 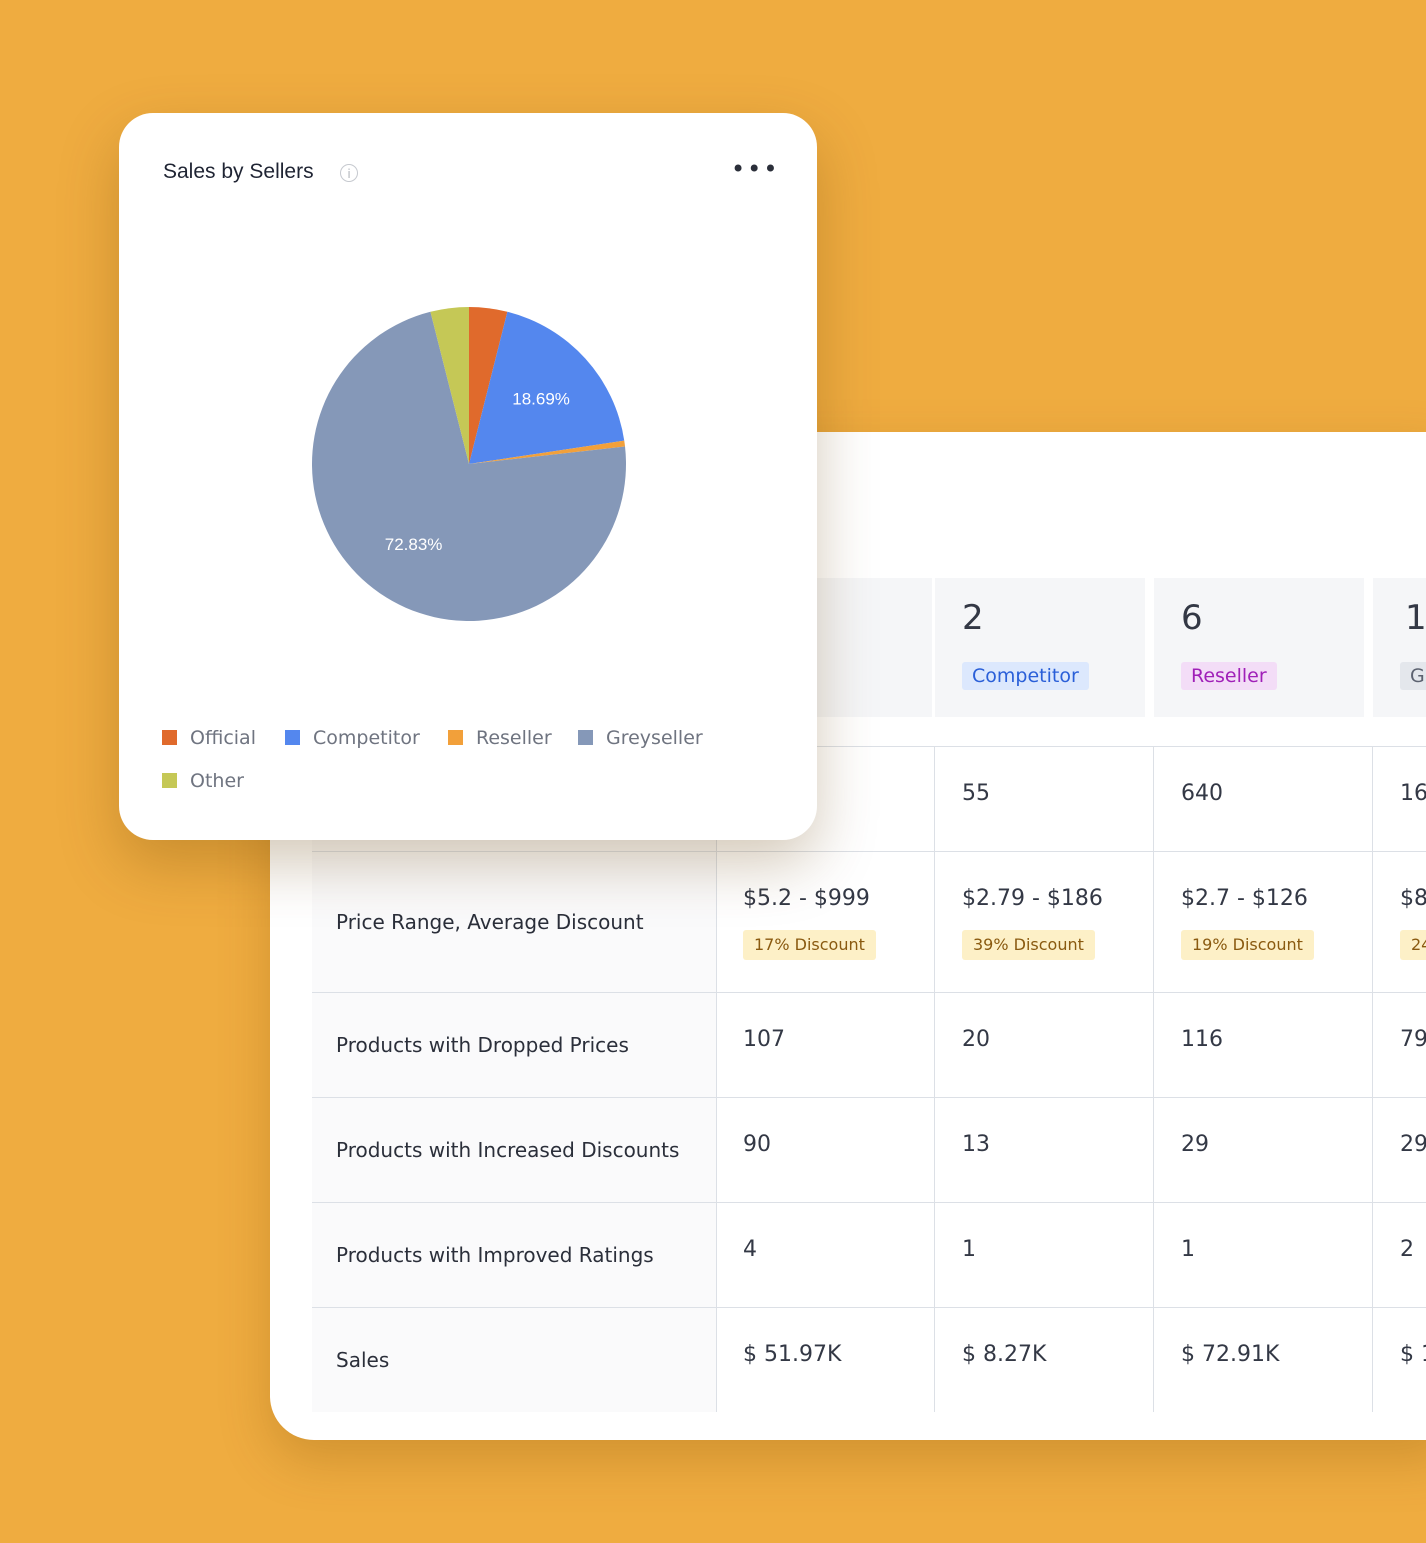 I want to click on pie-slice-competitor, so click(x=547, y=387).